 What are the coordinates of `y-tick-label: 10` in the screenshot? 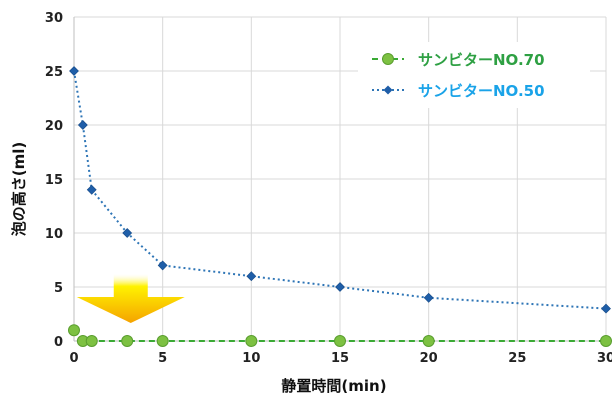 It's located at (54, 234).